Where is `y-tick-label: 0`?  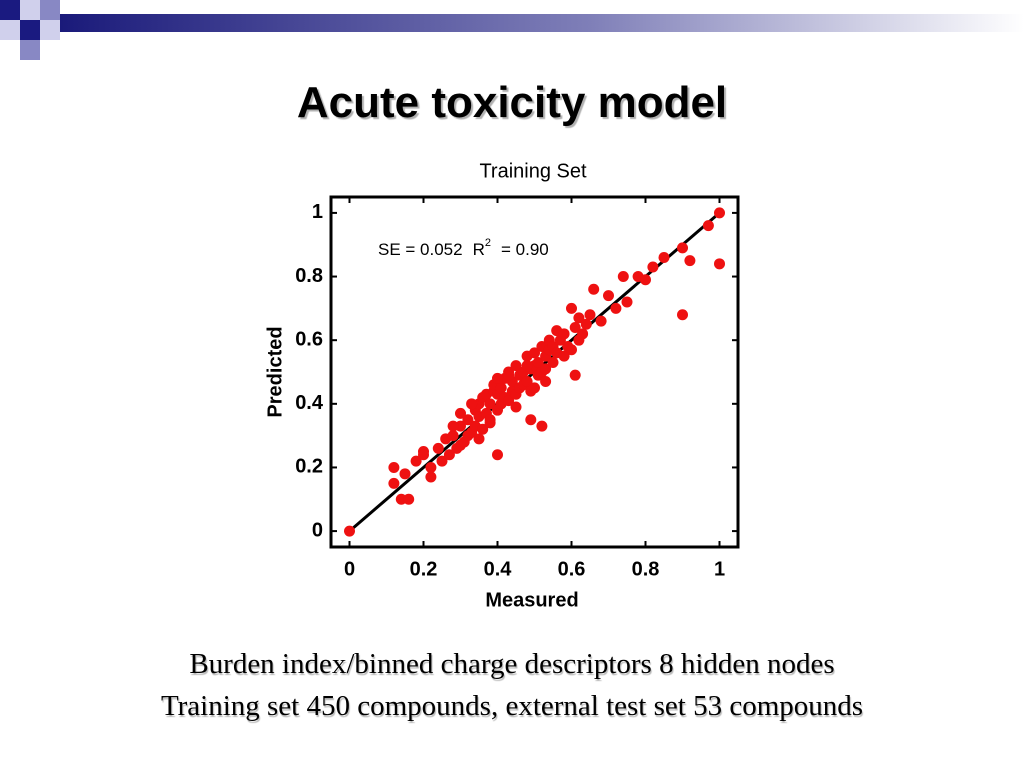 y-tick-label: 0 is located at coordinates (317, 530).